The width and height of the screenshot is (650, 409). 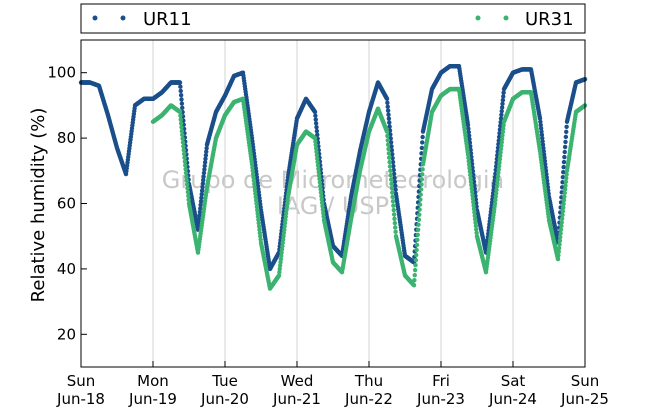 What do you see at coordinates (584, 399) in the screenshot?
I see `x-tick-label-date: Jun-25` at bounding box center [584, 399].